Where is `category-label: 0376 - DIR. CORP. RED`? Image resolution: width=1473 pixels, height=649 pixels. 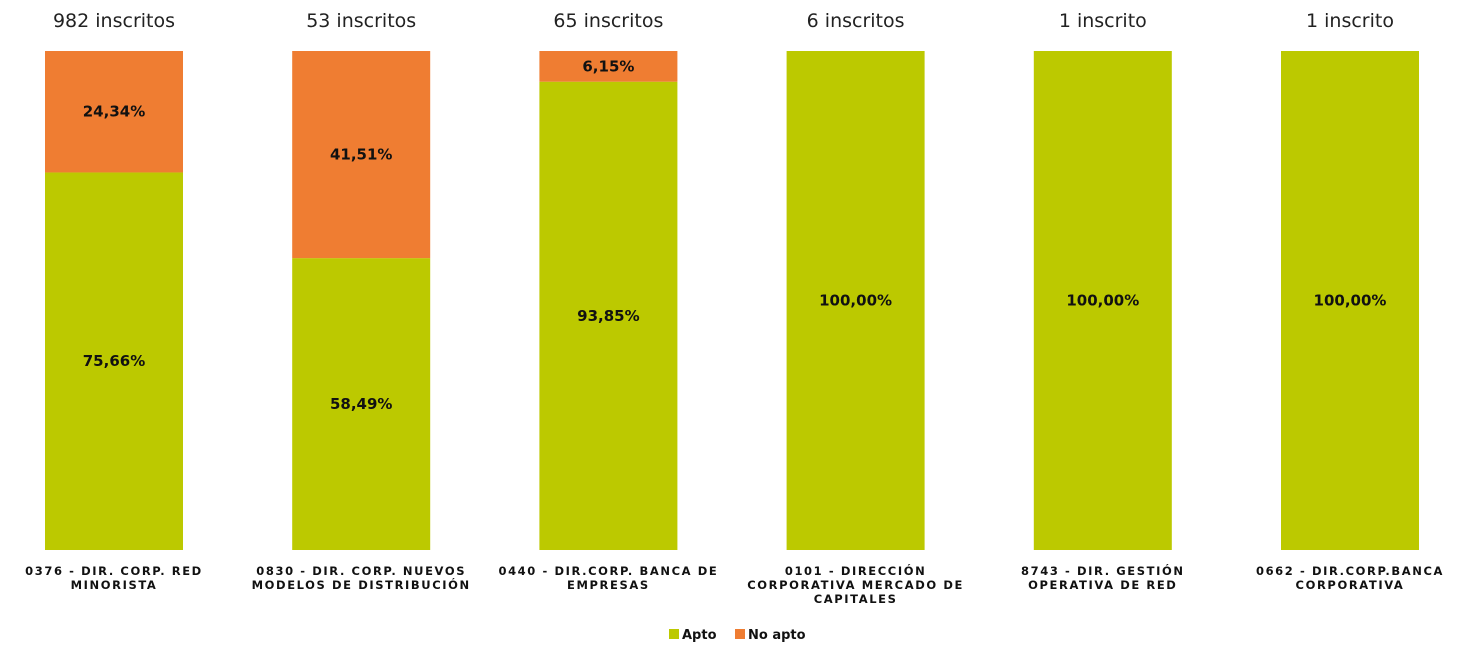 category-label: 0376 - DIR. CORP. RED is located at coordinates (114, 571).